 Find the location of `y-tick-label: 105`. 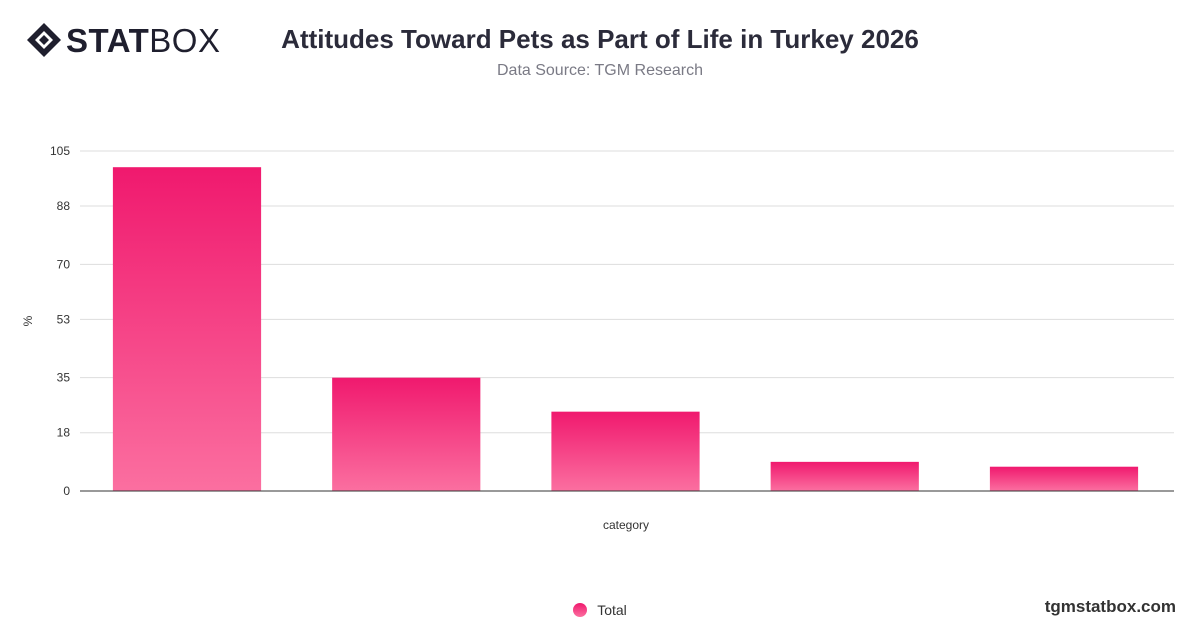

y-tick-label: 105 is located at coordinates (60, 151).